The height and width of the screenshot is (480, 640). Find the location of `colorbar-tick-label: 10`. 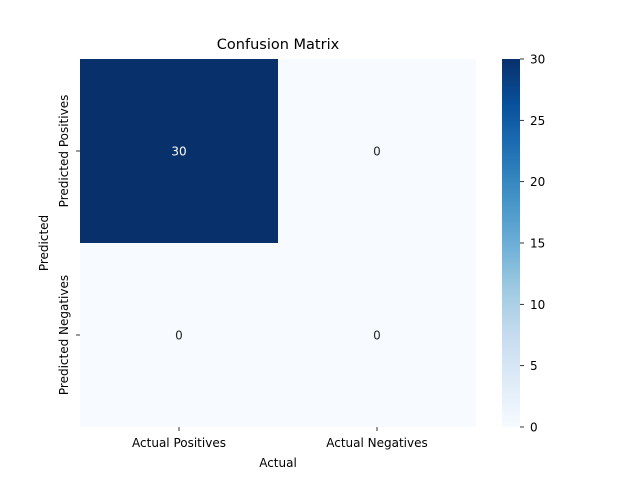

colorbar-tick-label: 10 is located at coordinates (537, 305).